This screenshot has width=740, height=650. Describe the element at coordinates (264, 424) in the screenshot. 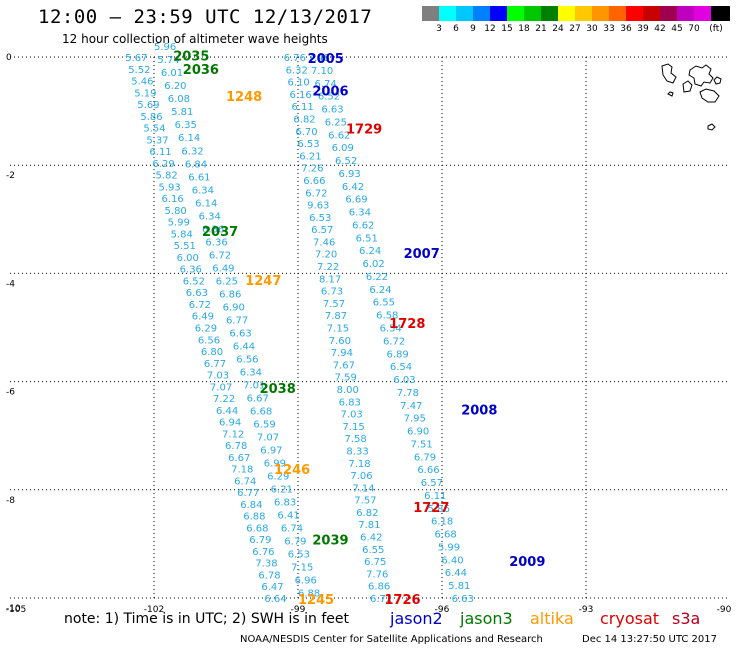

I see `swh-value-label: 6.59` at that location.